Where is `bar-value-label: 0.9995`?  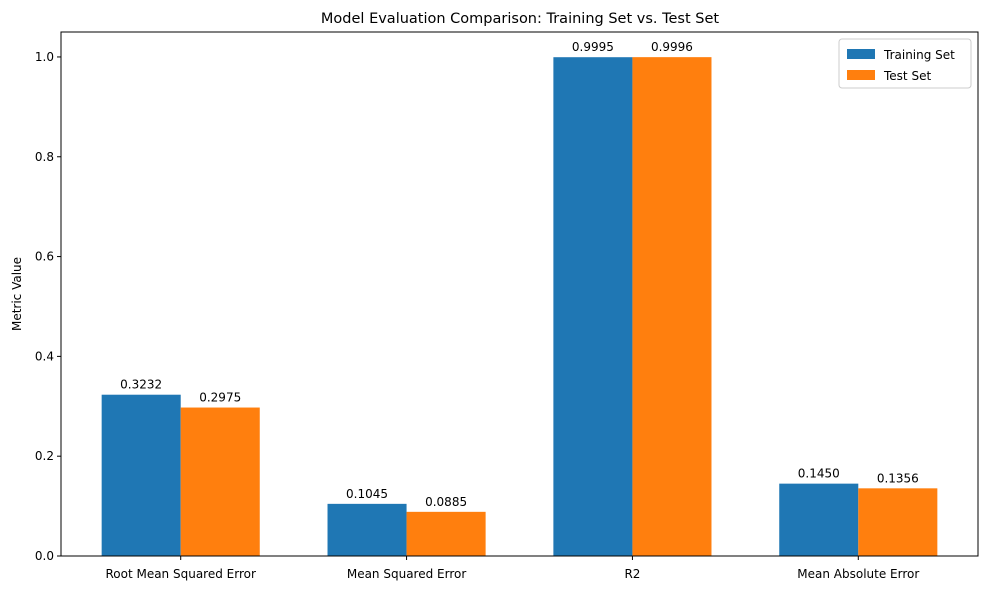 bar-value-label: 0.9995 is located at coordinates (593, 47).